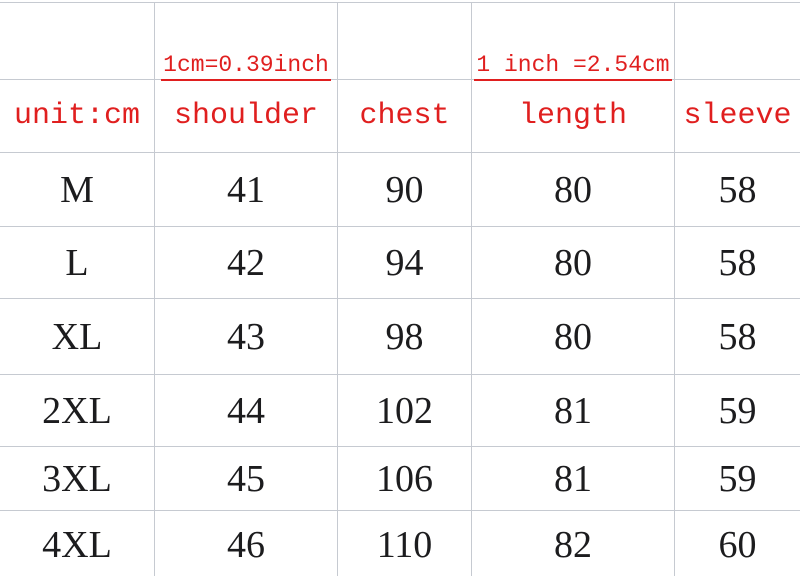  I want to click on cell-size: XL, so click(77, 337).